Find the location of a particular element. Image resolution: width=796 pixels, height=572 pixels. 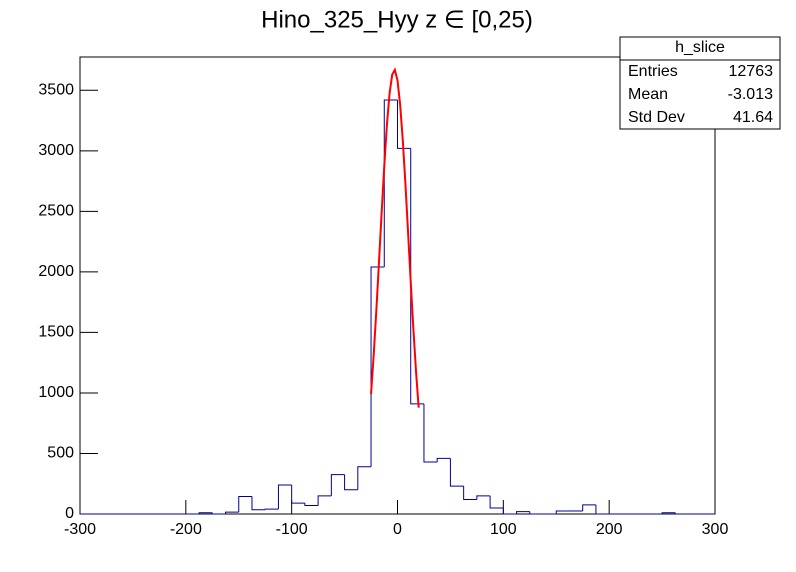

x-tick-label: 0 is located at coordinates (397, 529).